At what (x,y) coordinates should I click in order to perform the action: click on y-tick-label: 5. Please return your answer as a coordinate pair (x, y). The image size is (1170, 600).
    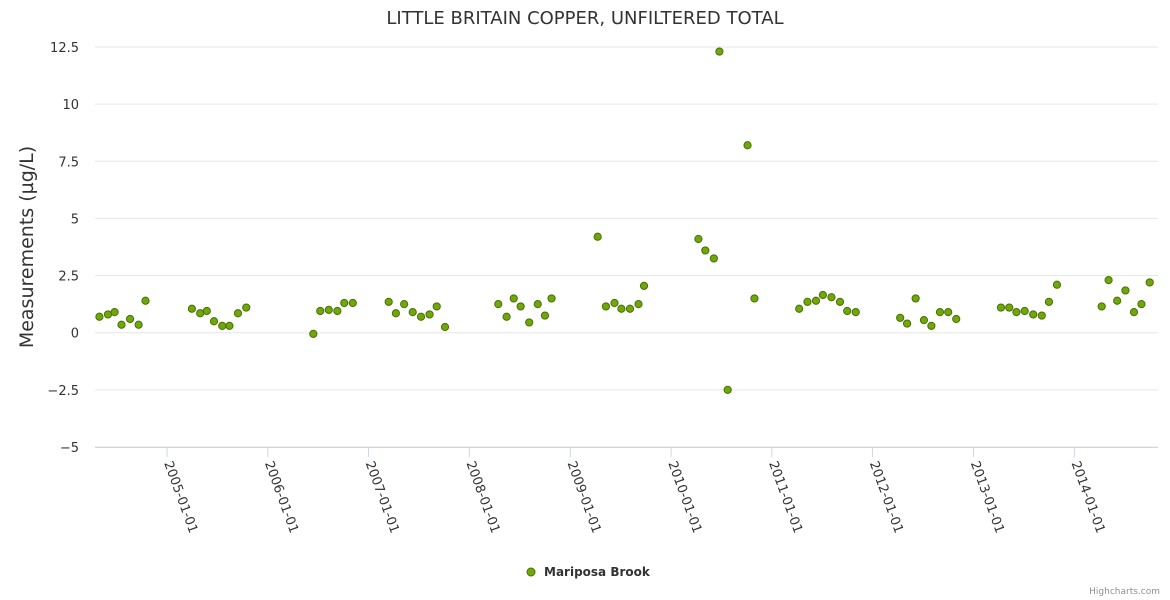
    Looking at the image, I should click on (75, 219).